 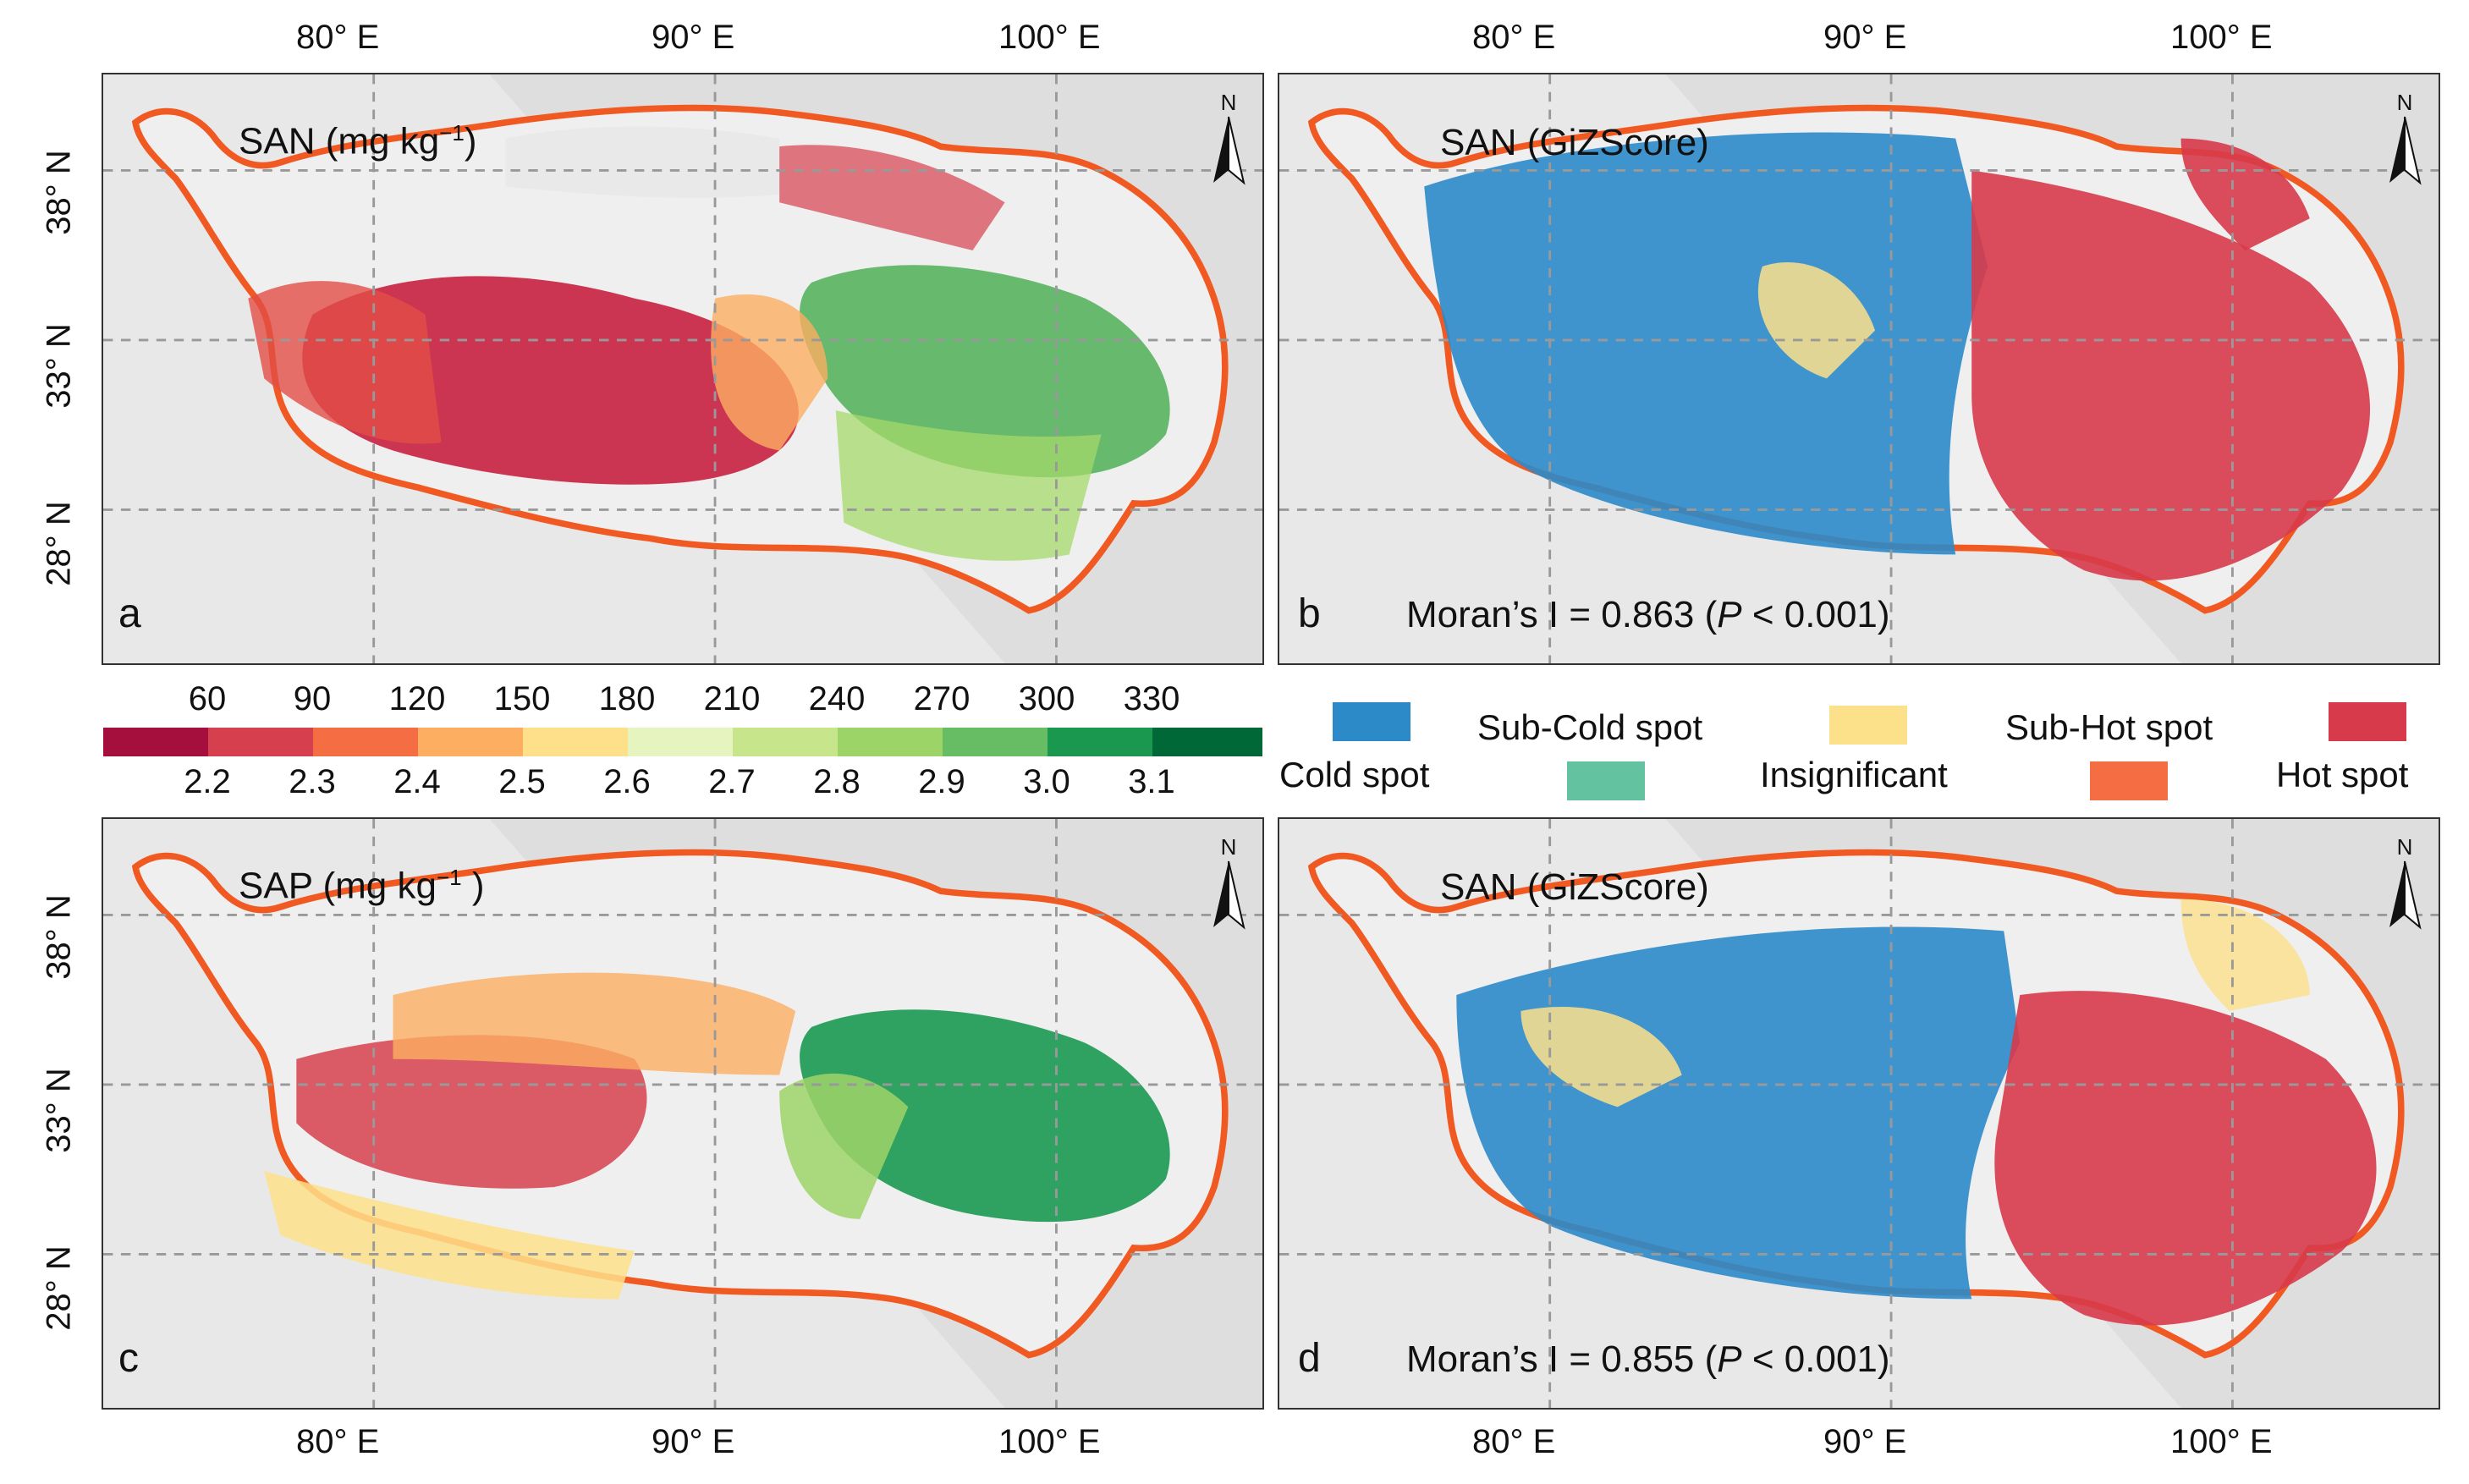 What do you see at coordinates (59, 543) in the screenshot?
I see `lat-tick-a-28: 28° N` at bounding box center [59, 543].